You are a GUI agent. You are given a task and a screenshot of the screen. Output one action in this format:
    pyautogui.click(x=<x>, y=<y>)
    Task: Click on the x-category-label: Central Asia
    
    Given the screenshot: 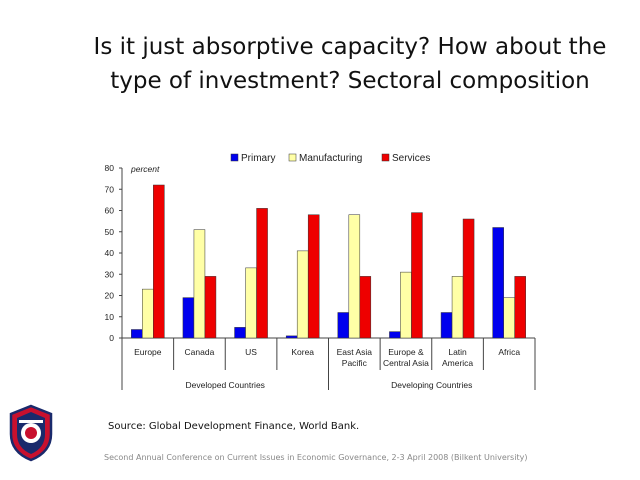 What is the action you would take?
    pyautogui.click(x=406, y=363)
    